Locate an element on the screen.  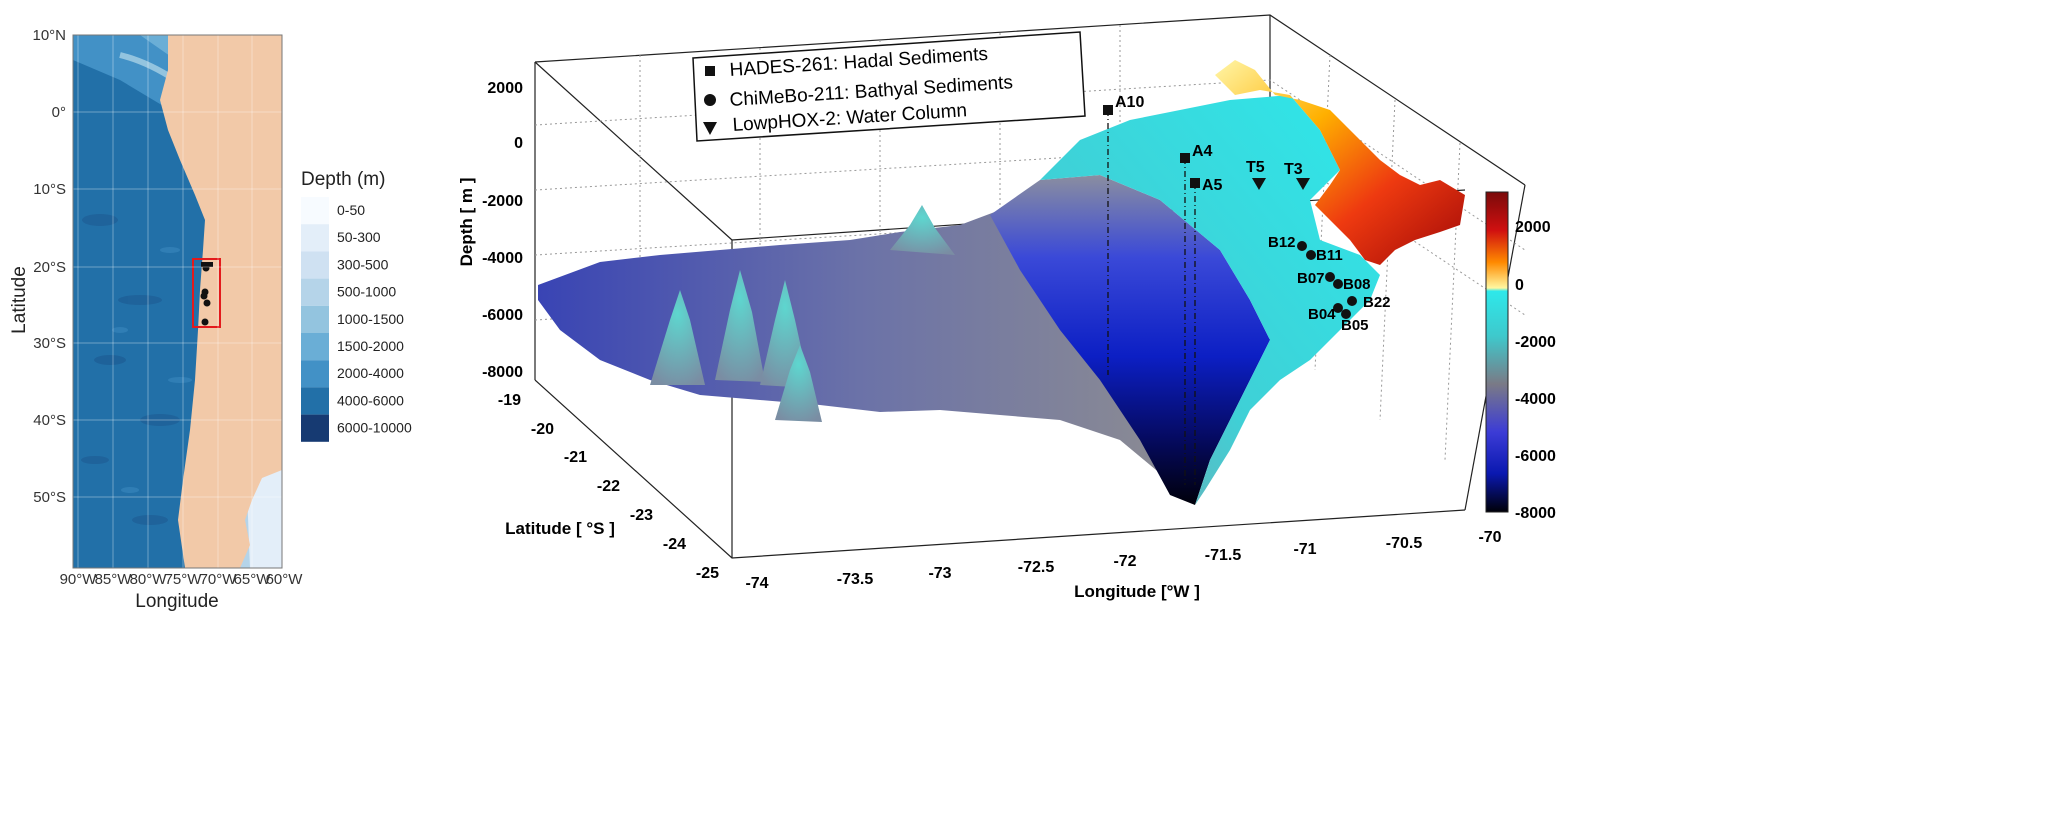
depth-legend-label: 6000-10000 is located at coordinates (374, 428).